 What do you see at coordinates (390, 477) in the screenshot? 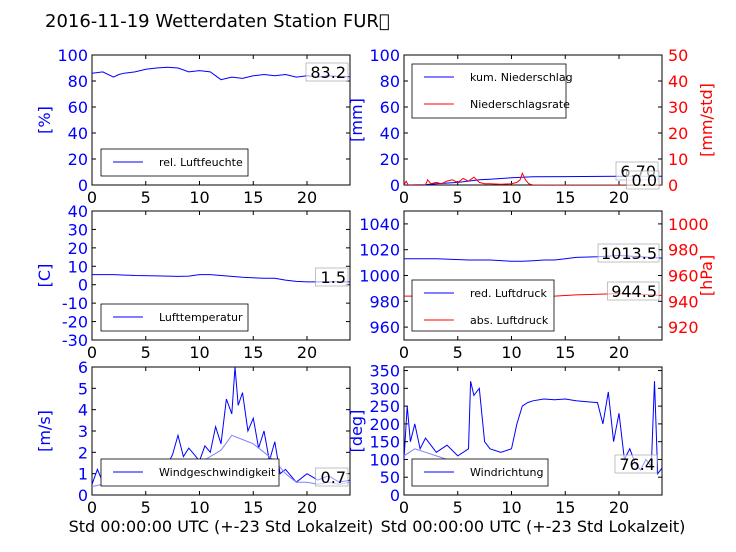
I see `y-tick-label: 50` at bounding box center [390, 477].